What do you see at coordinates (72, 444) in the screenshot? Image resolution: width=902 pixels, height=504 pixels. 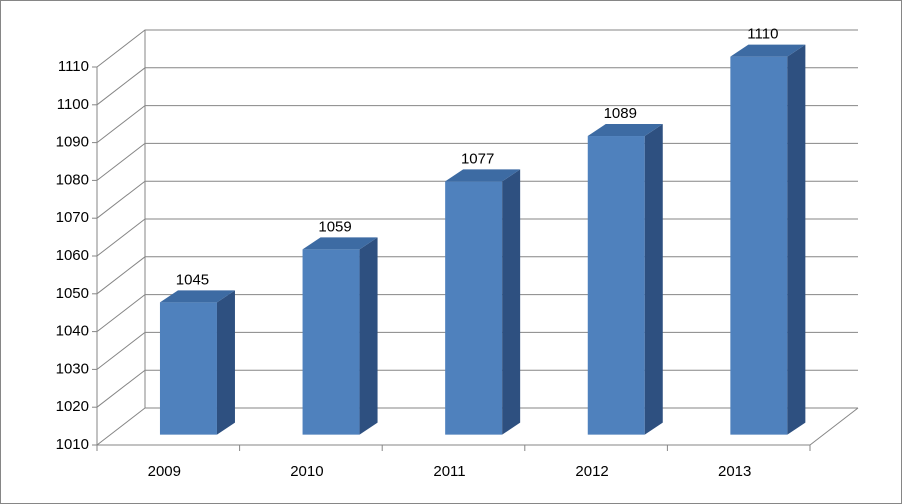 I see `y-tick-label: 1010` at bounding box center [72, 444].